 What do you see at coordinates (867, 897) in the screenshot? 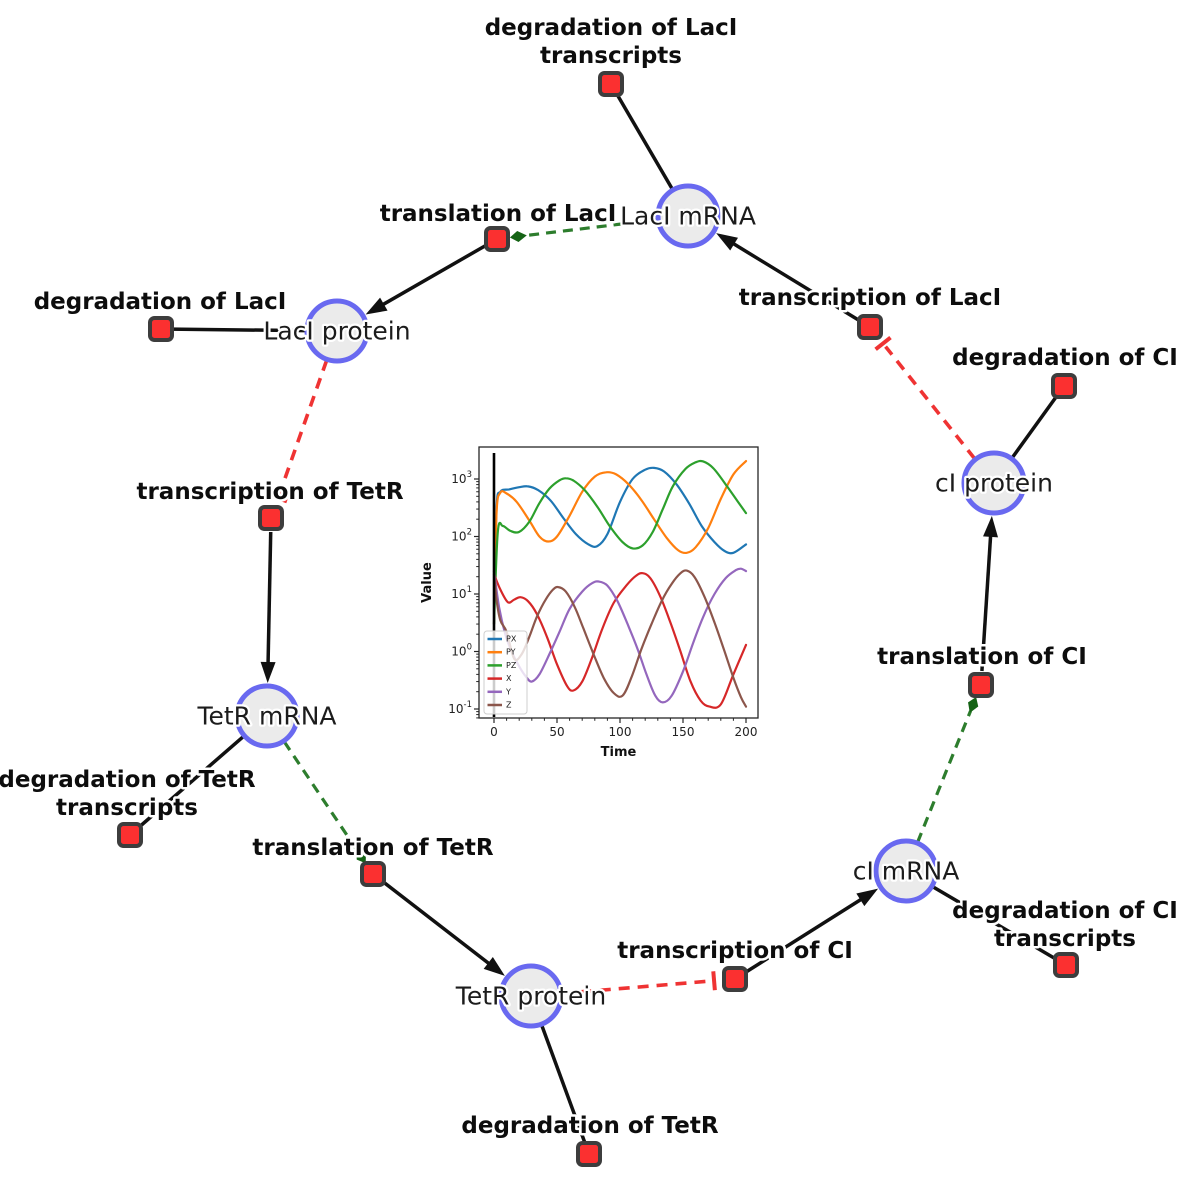
I see `edge-production-txn-ci-to-ci-mrna-arrowhead-icon` at bounding box center [867, 897].